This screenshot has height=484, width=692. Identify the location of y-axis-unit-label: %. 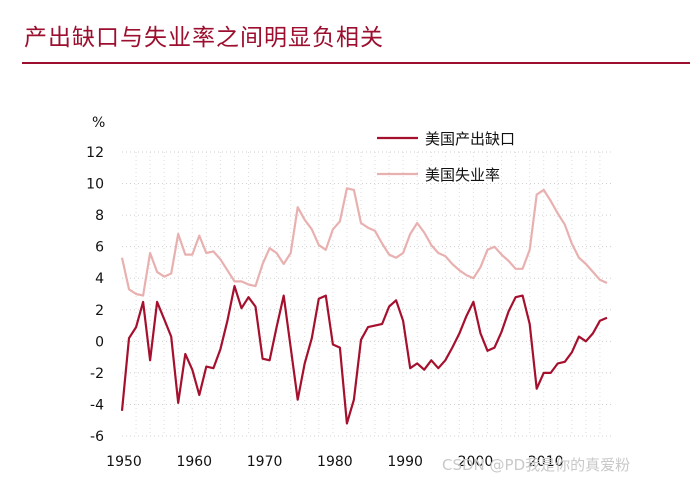
(98, 123).